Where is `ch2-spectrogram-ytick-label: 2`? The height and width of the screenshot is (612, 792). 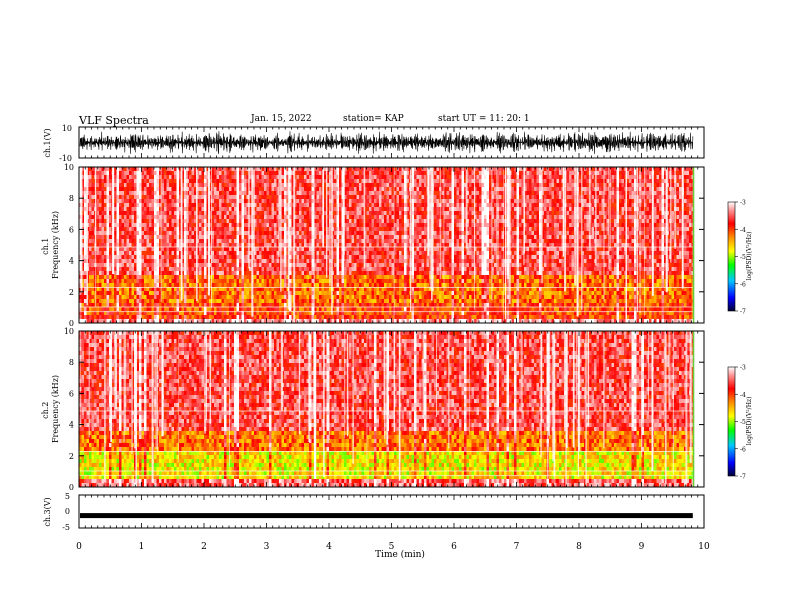 ch2-spectrogram-ytick-label: 2 is located at coordinates (71, 456).